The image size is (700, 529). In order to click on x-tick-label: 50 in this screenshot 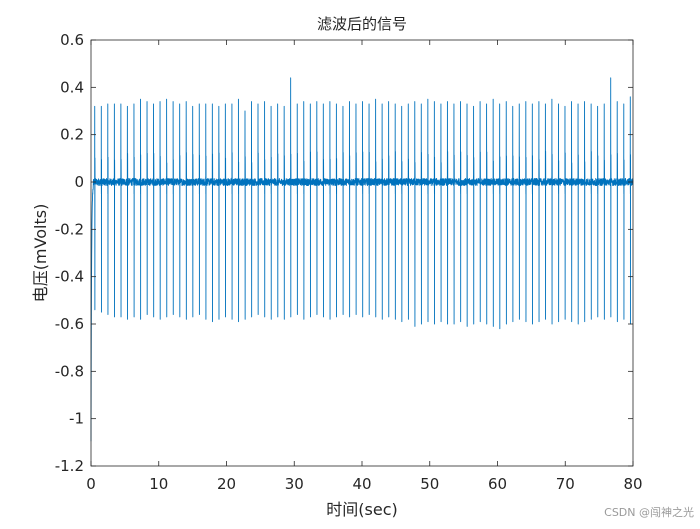, I will do `click(429, 484)`.